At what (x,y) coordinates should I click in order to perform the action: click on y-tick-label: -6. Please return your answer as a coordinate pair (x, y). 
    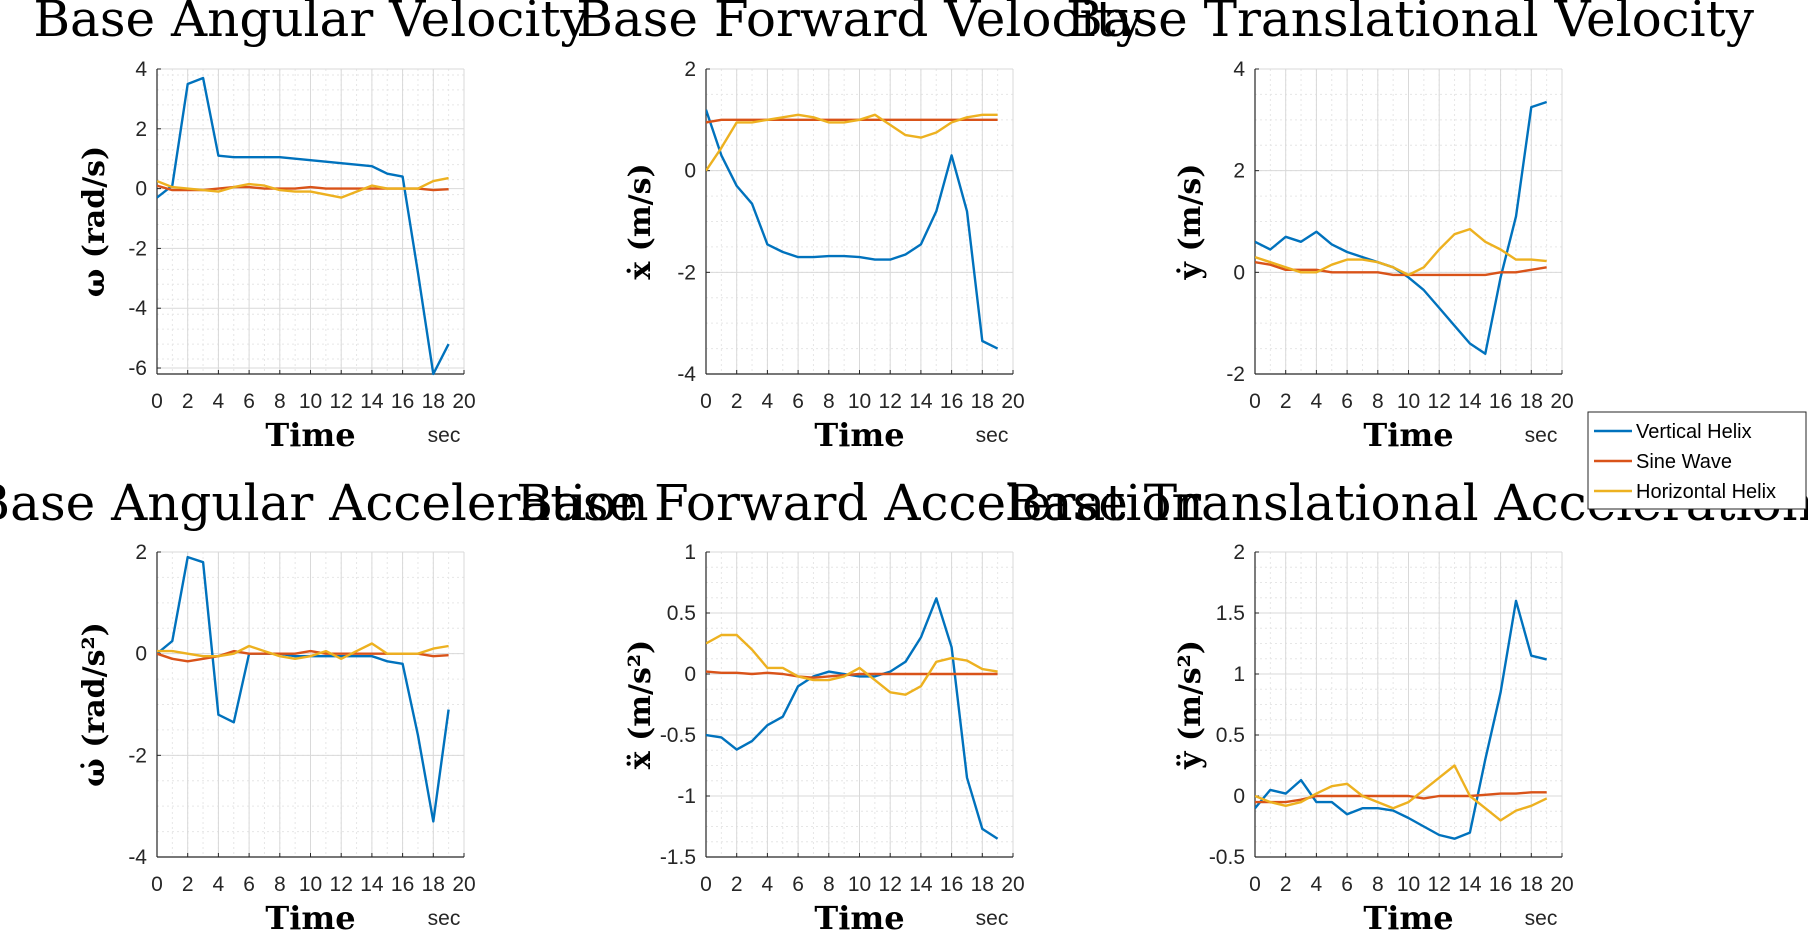
    Looking at the image, I should click on (137, 368).